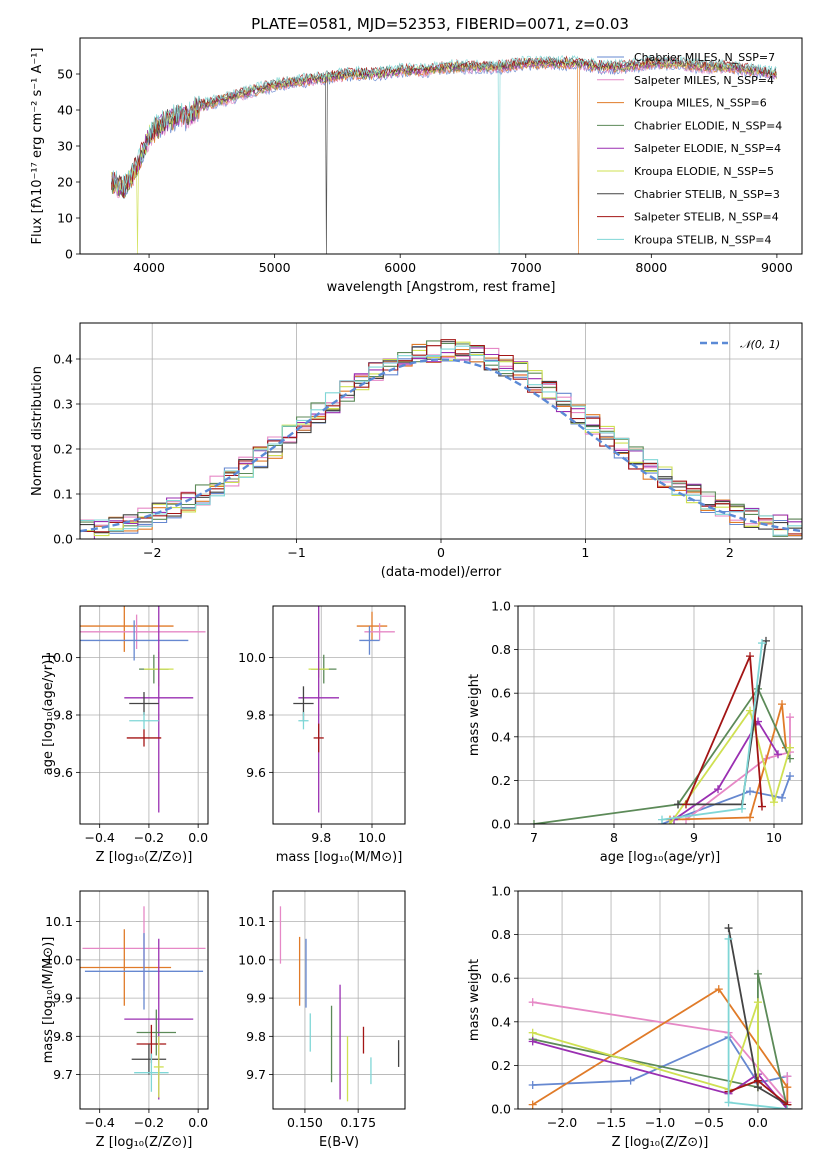 This screenshot has height=1170, width=819. What do you see at coordinates (152, 552) in the screenshot?
I see `x-tick-label: −2` at bounding box center [152, 552].